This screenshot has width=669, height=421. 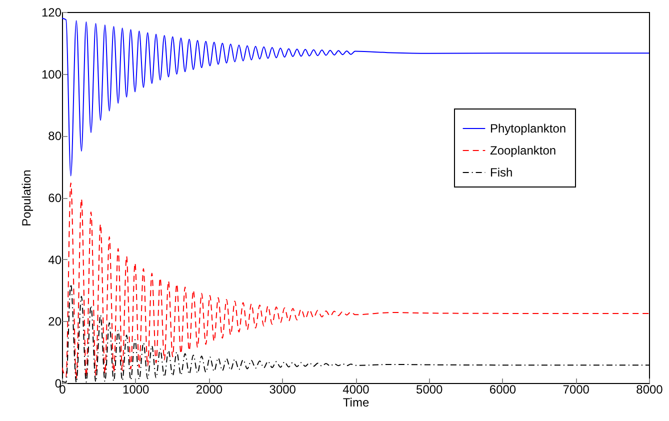 What do you see at coordinates (576, 389) in the screenshot?
I see `x-tick-label: 7000` at bounding box center [576, 389].